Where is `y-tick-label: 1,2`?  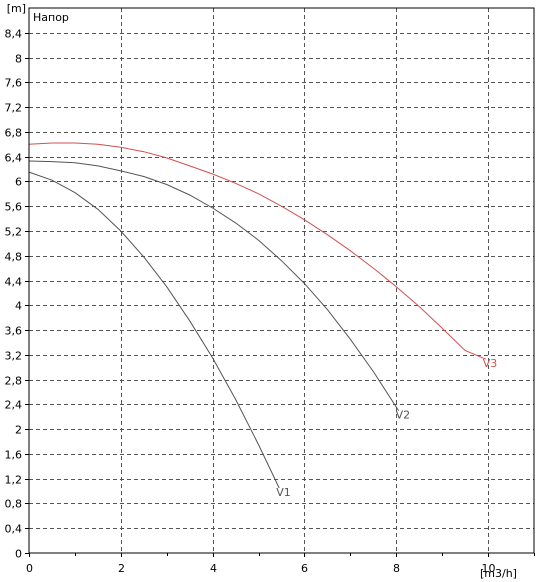
y-tick-label: 1,2 is located at coordinates (14, 480).